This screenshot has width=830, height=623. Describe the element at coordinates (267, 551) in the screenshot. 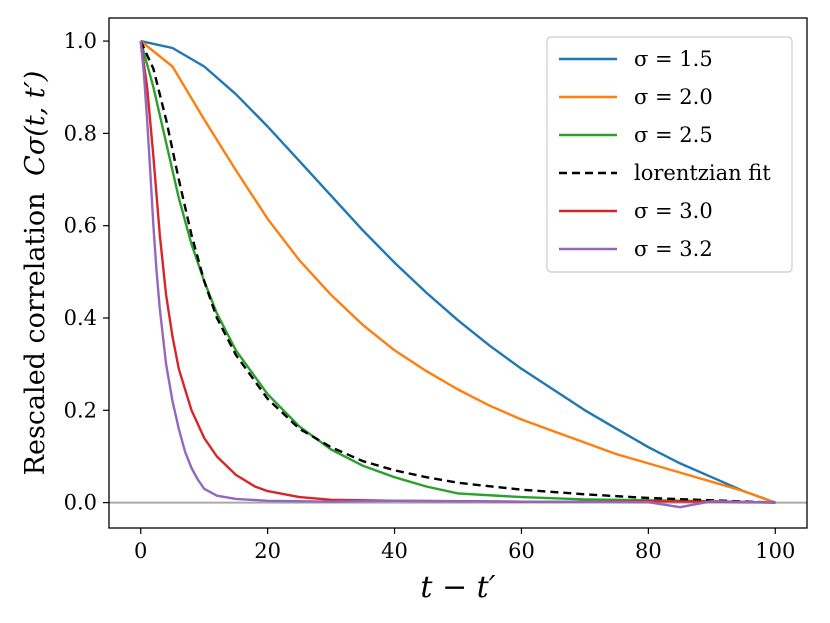

I see `x-tick-label: 20` at that location.